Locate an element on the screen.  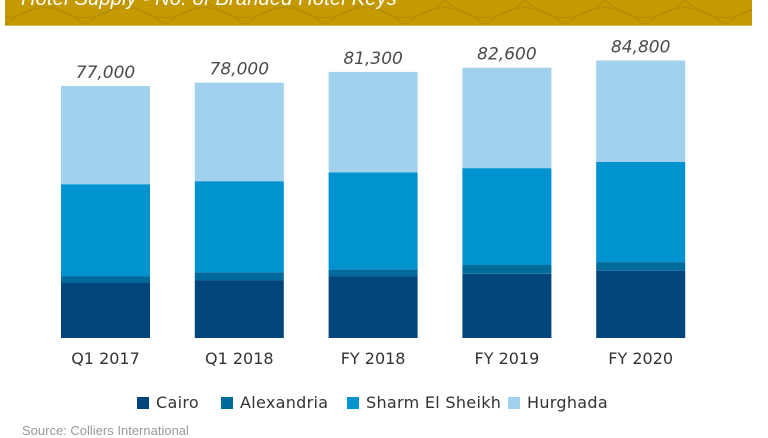
banner-pattern is located at coordinates (378, 12).